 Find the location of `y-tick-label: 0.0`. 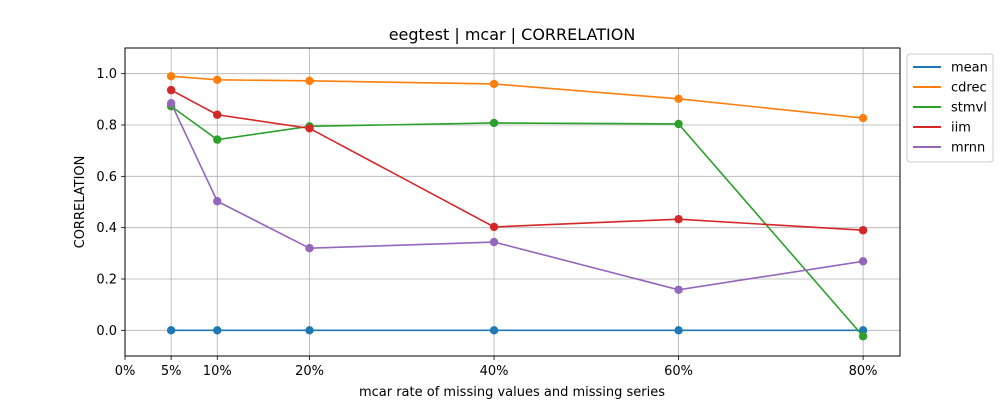

y-tick-label: 0.0 is located at coordinates (106, 331).